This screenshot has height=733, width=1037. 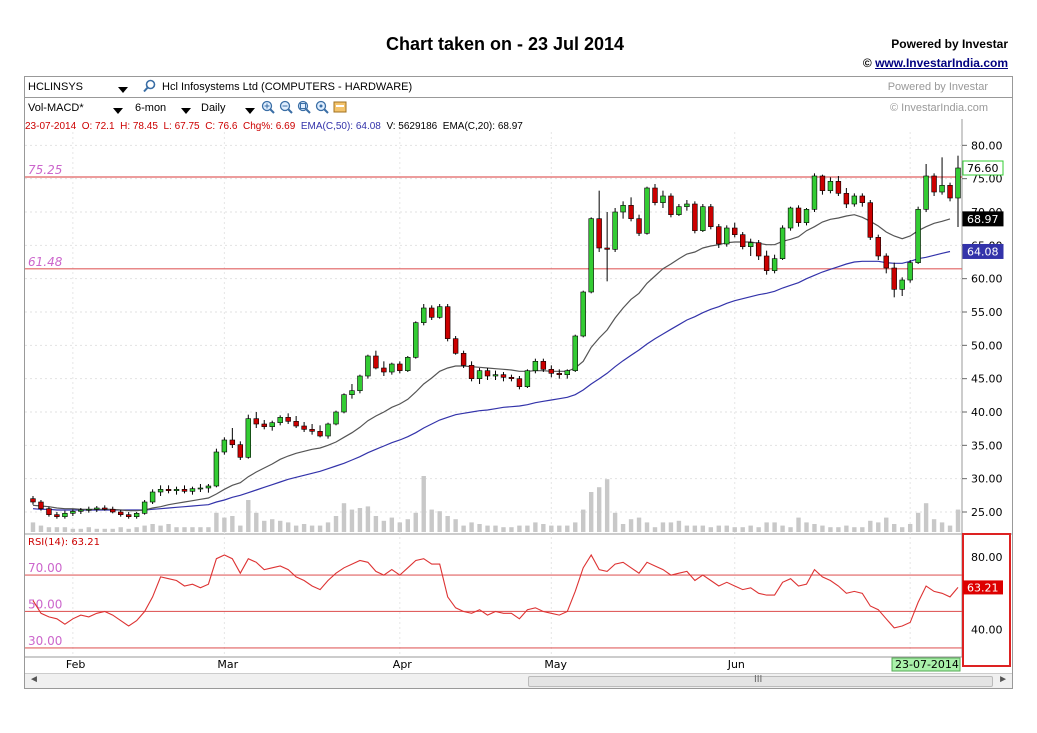 I want to click on x-tick-label: Apr, so click(x=403, y=664).